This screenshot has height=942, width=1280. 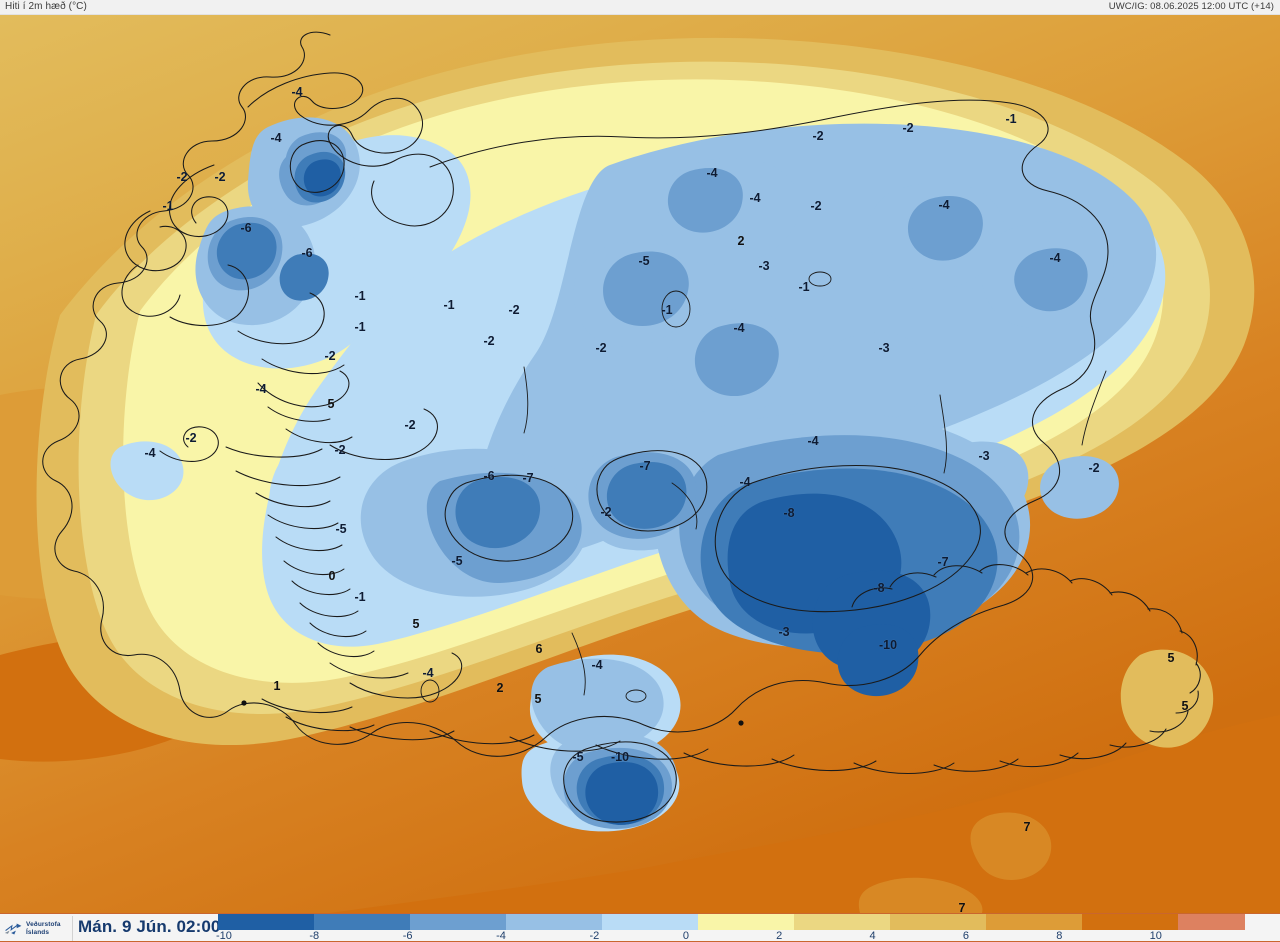 What do you see at coordinates (594, 936) in the screenshot?
I see `colorbar-tick: -2` at bounding box center [594, 936].